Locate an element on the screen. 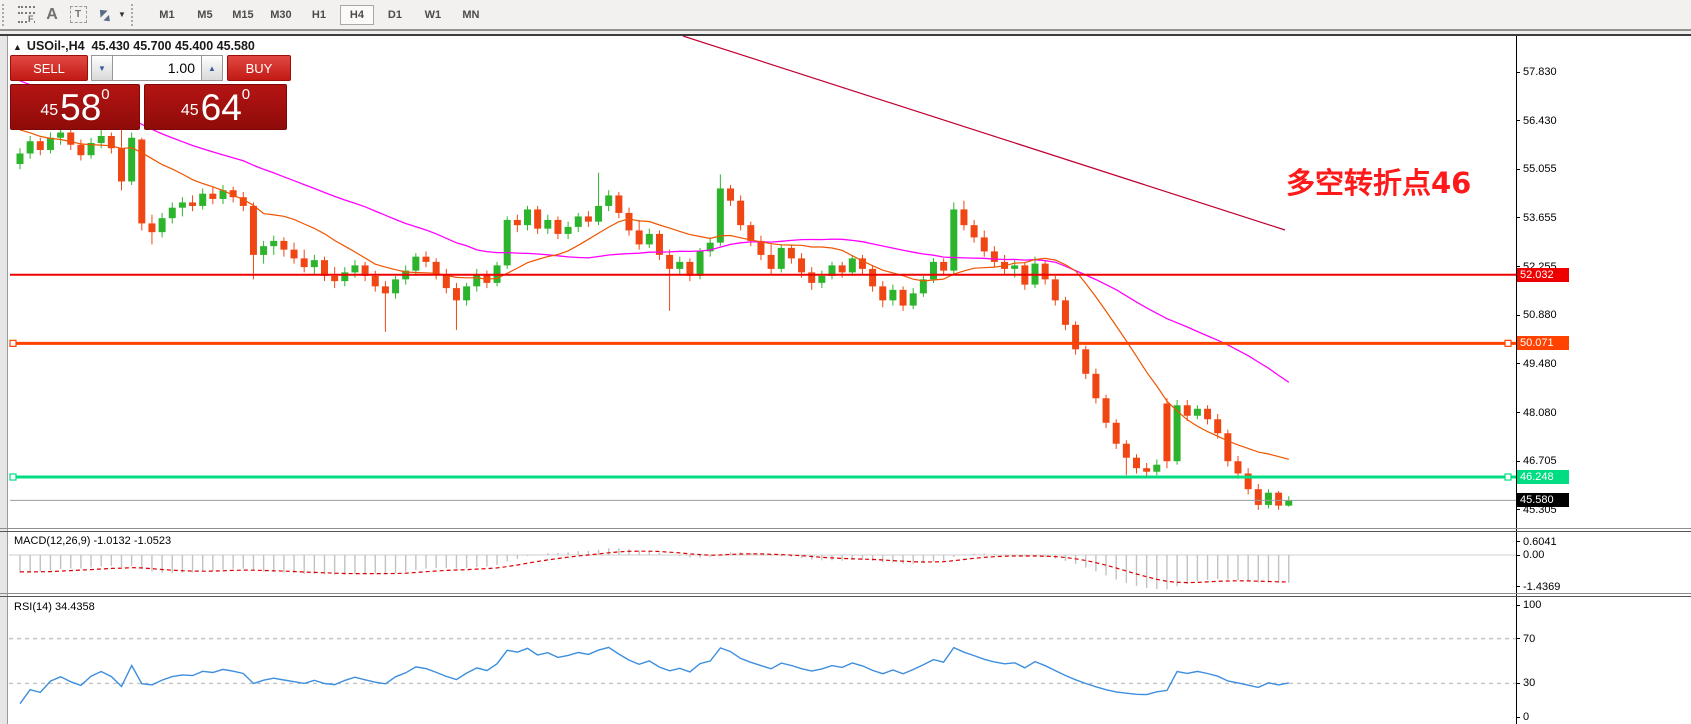  one-click-trading-panel: SELL ▼ 1.00 ▲ BUY 45 58 0 45 64 0 is located at coordinates (151, 92).